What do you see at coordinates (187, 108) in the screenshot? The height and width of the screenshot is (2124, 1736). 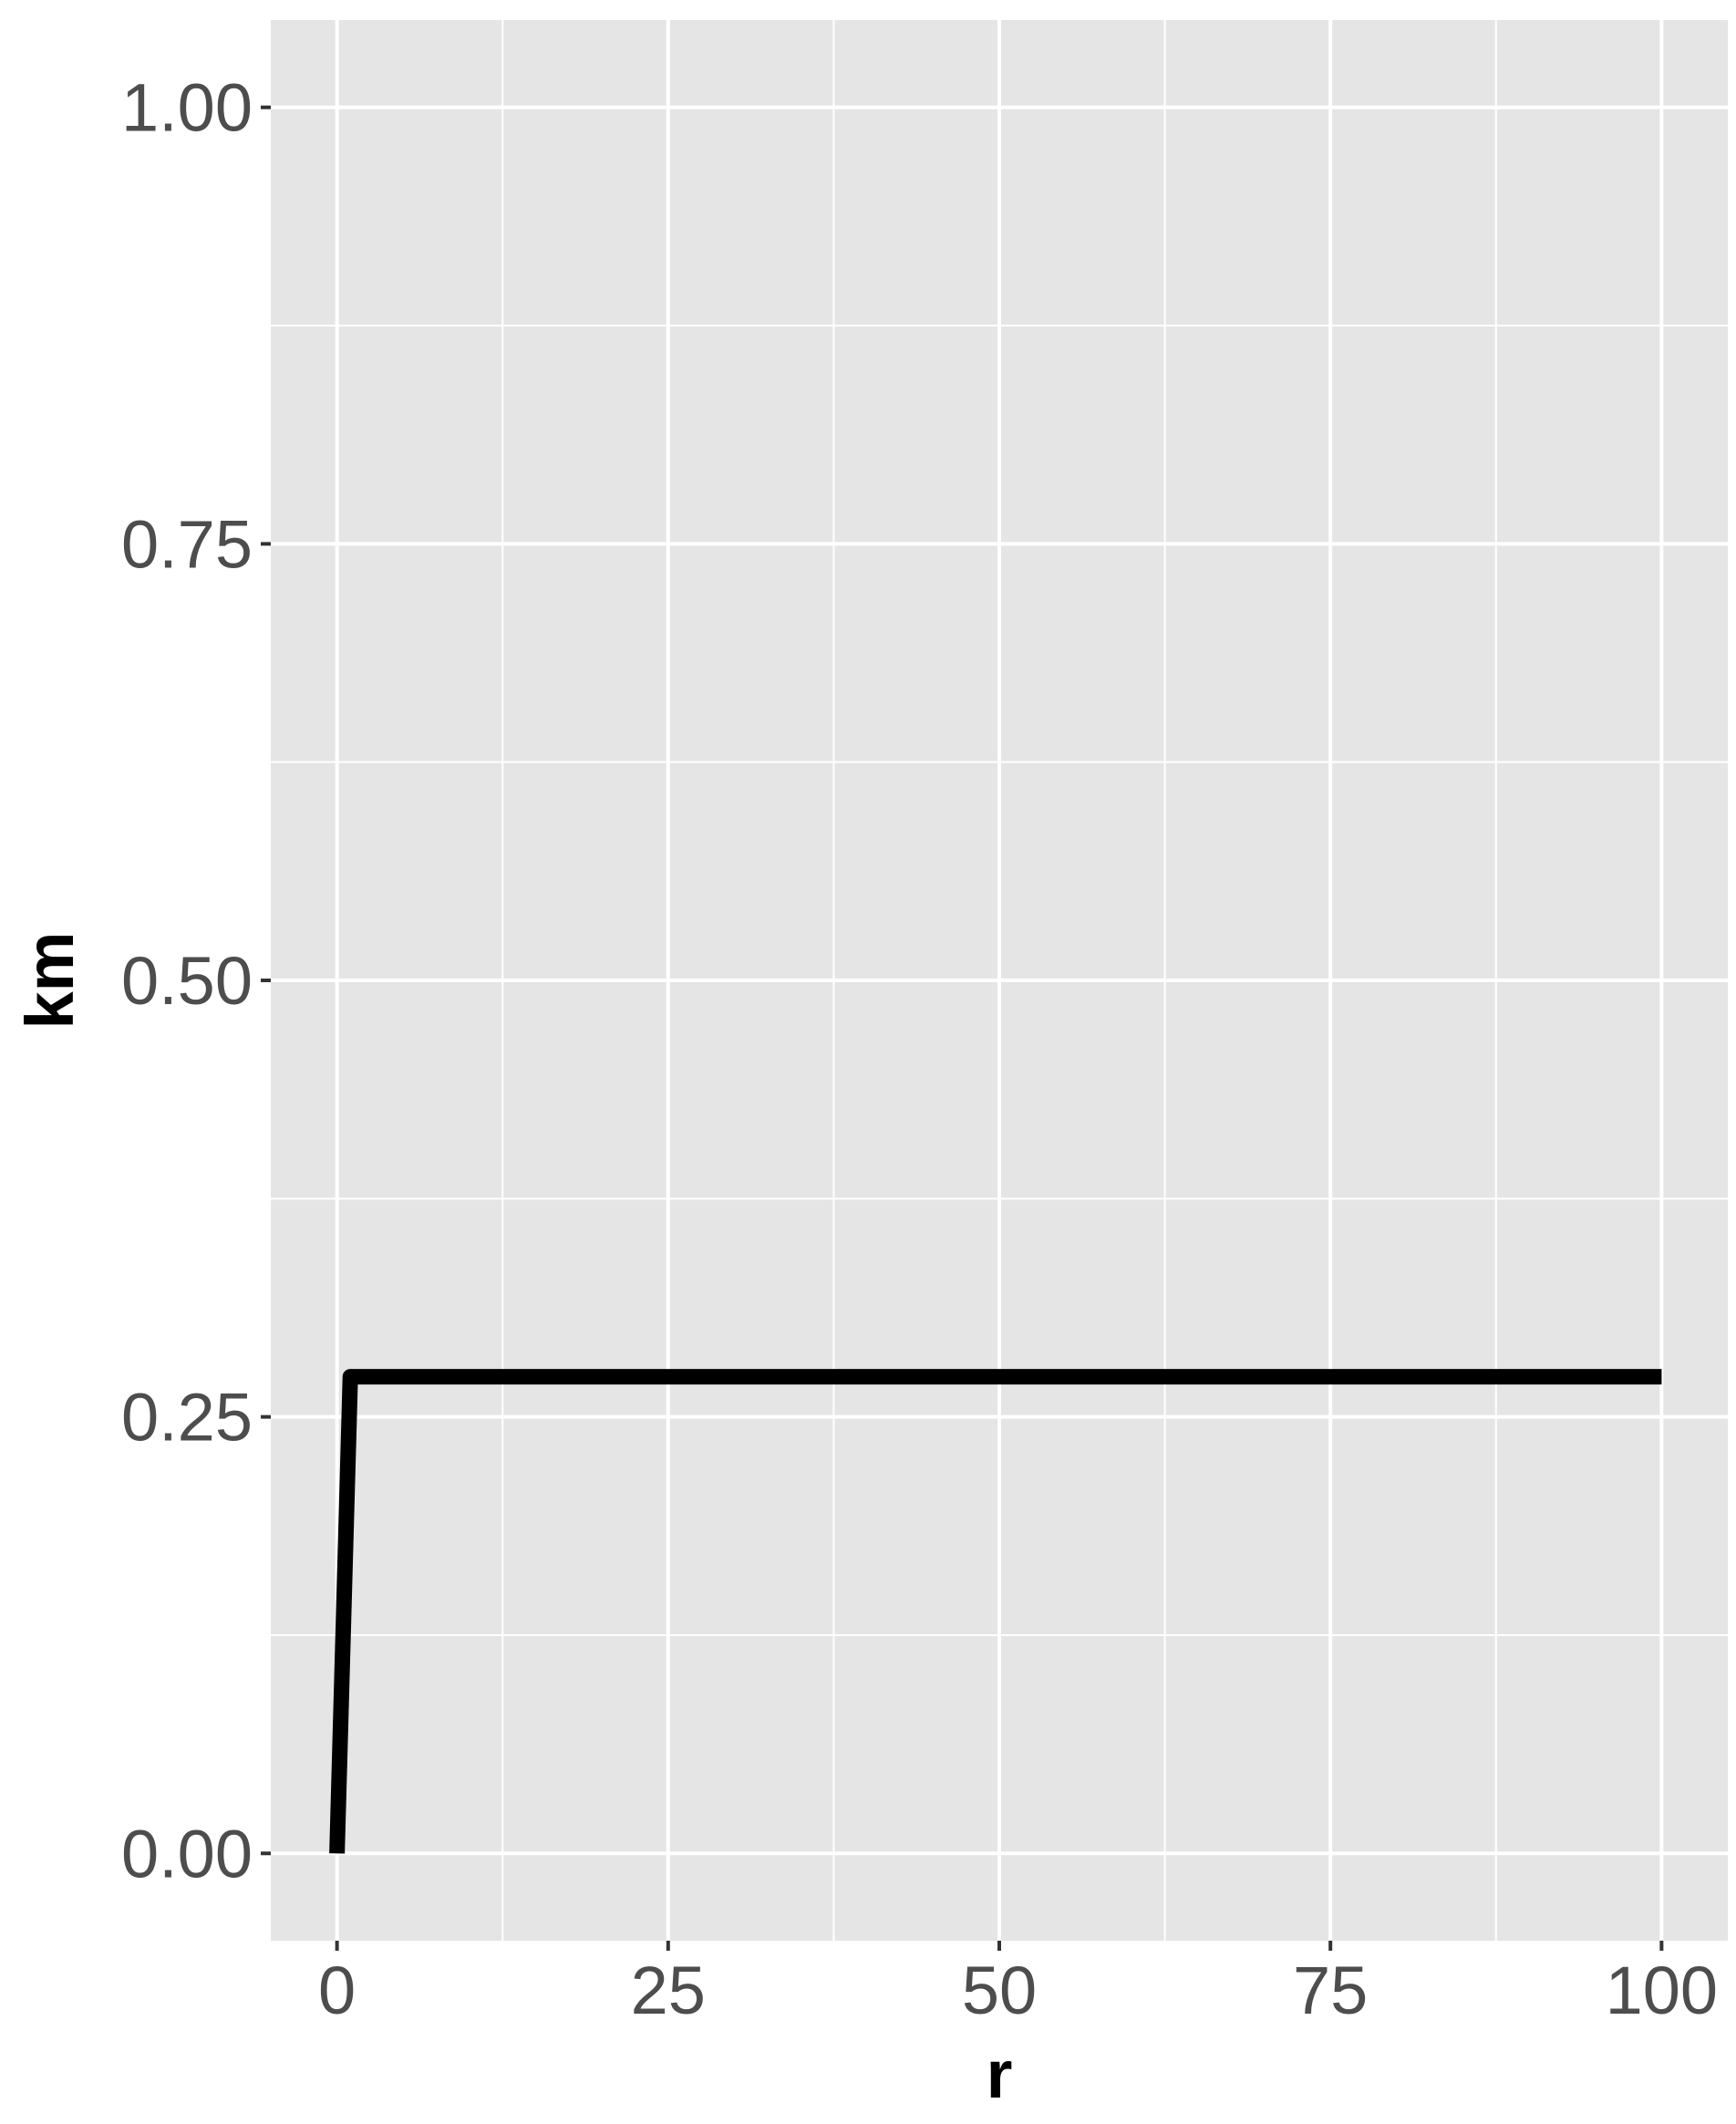 I see `y-tick-label: 1.00` at bounding box center [187, 108].